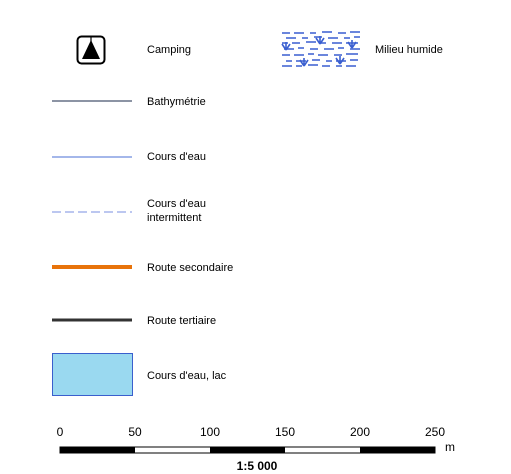 This screenshot has height=474, width=511. Describe the element at coordinates (92, 320) in the screenshot. I see `tertiary-road-line` at that location.